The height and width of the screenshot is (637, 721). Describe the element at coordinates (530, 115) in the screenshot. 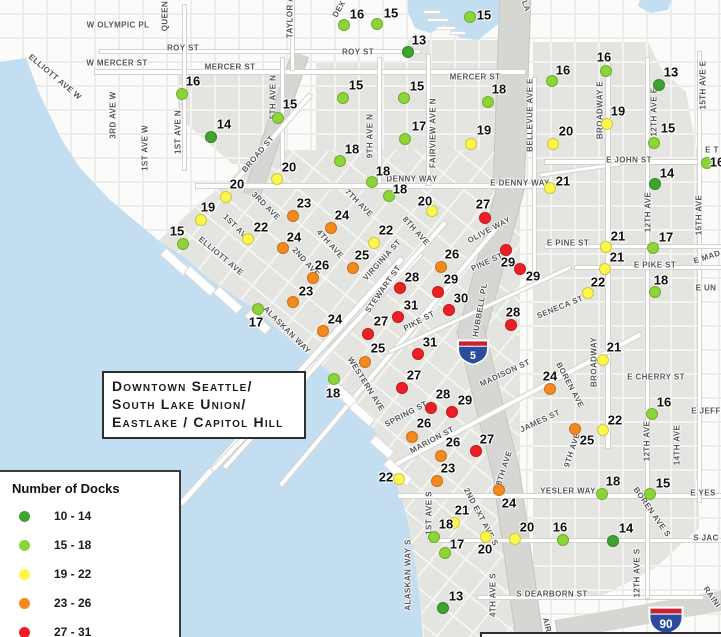

I see `street-label: BELLEVUE AVE E` at that location.